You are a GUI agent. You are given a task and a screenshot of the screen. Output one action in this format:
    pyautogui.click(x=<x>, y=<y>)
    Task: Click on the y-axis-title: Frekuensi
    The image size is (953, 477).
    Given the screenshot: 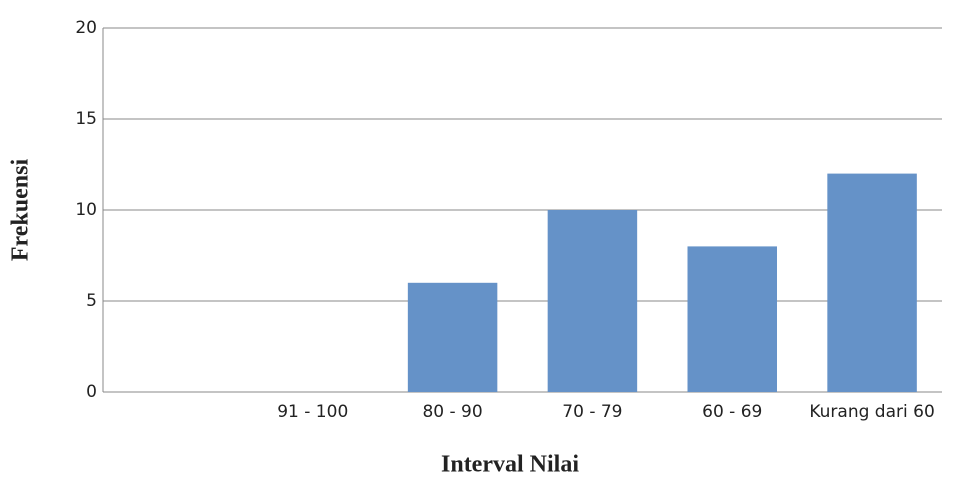 What is the action you would take?
    pyautogui.click(x=21, y=210)
    